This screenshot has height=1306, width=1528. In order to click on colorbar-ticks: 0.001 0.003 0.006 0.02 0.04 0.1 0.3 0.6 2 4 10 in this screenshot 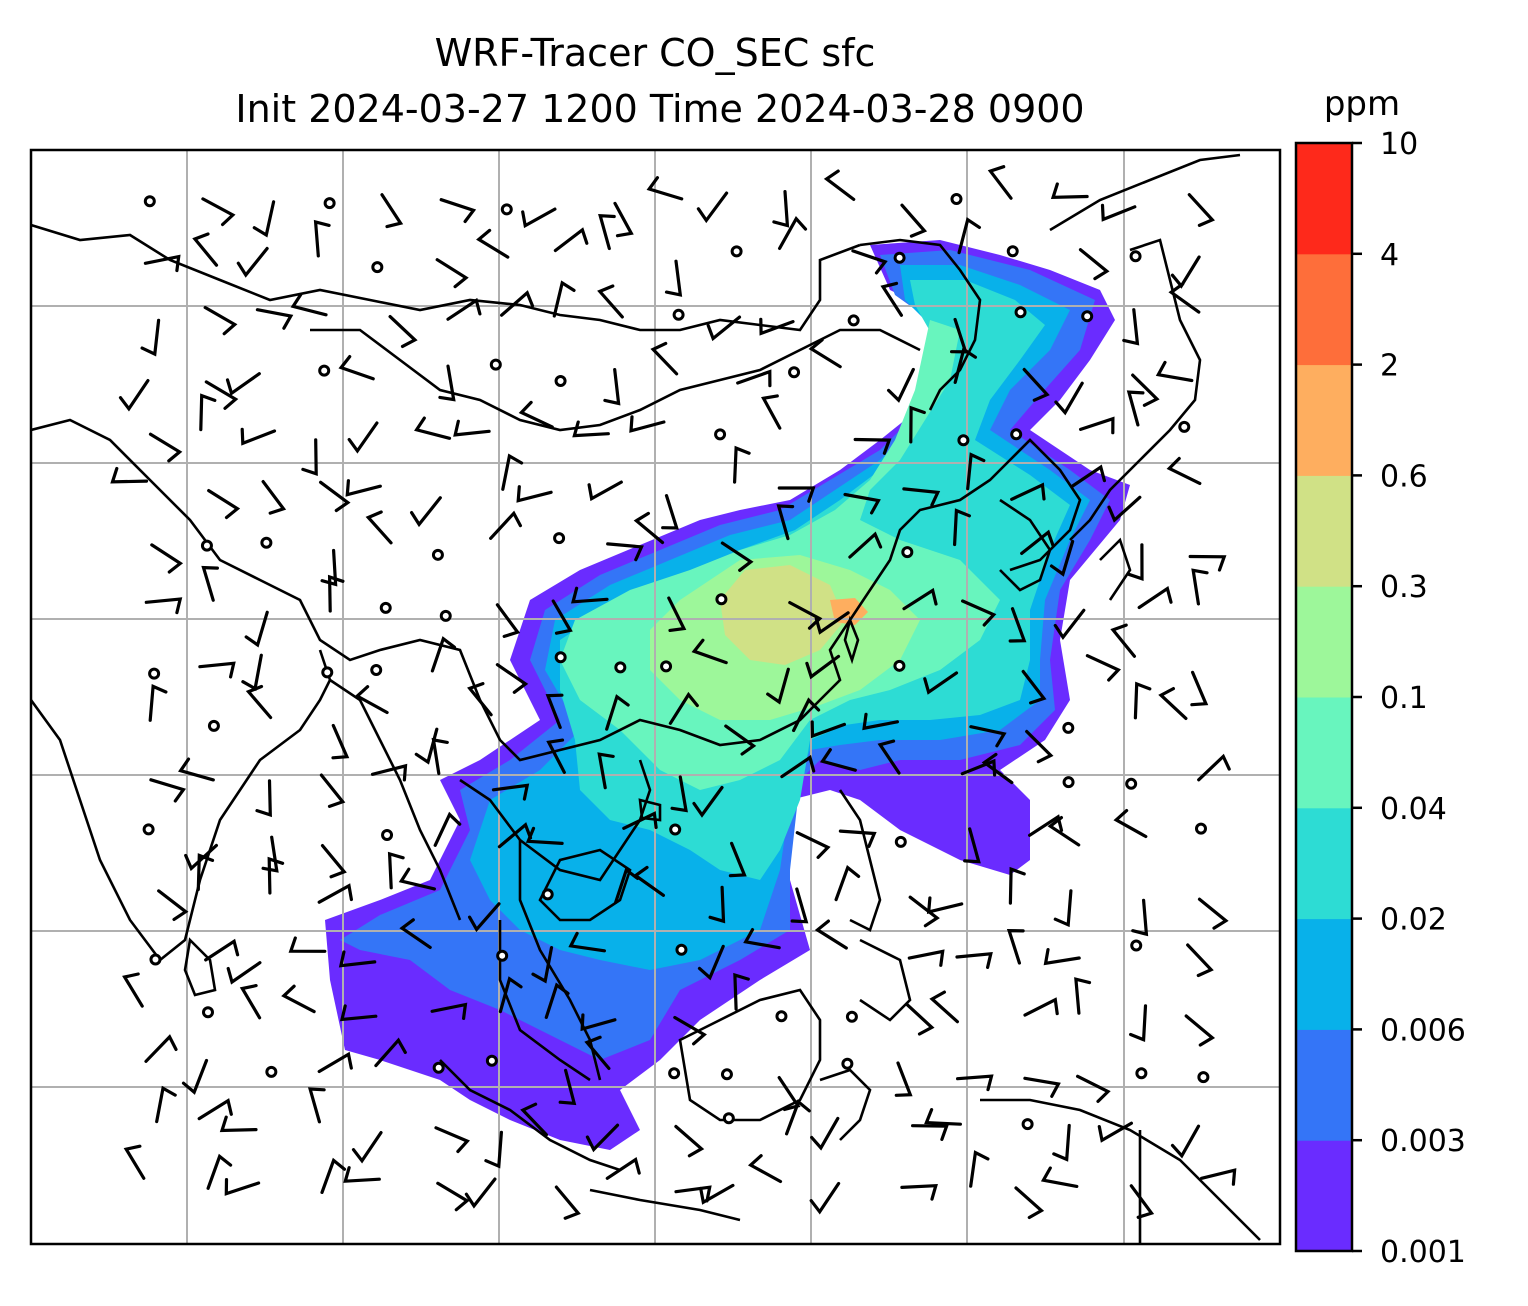, I will do `click(1409, 698)`.